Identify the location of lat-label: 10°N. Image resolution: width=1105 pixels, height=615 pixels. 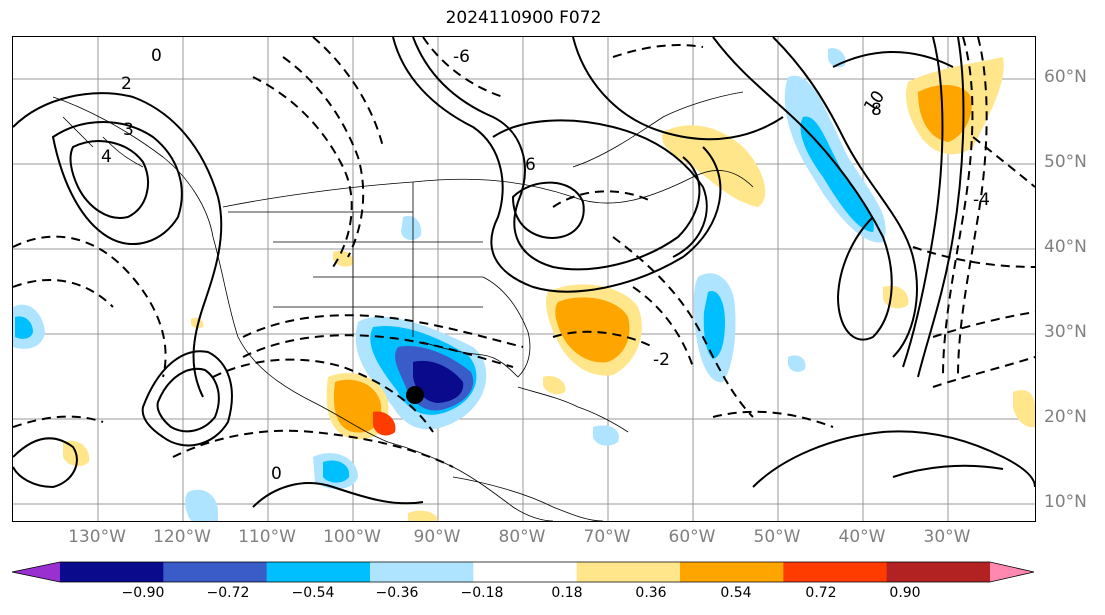
(1065, 502).